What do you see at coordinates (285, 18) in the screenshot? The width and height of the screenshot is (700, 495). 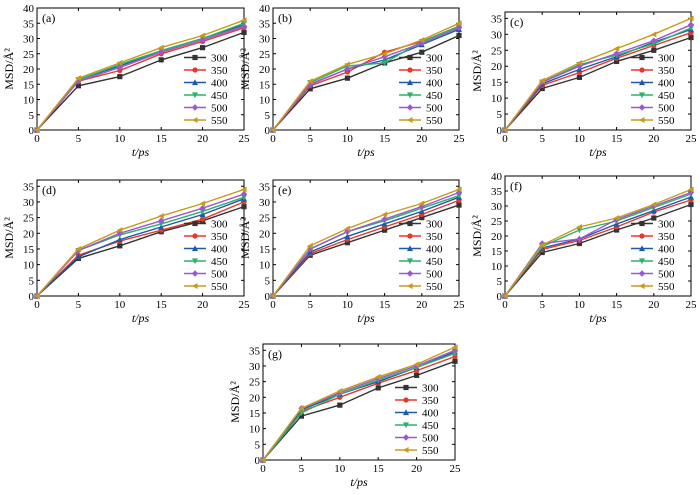 I see `panel-label: (b)` at bounding box center [285, 18].